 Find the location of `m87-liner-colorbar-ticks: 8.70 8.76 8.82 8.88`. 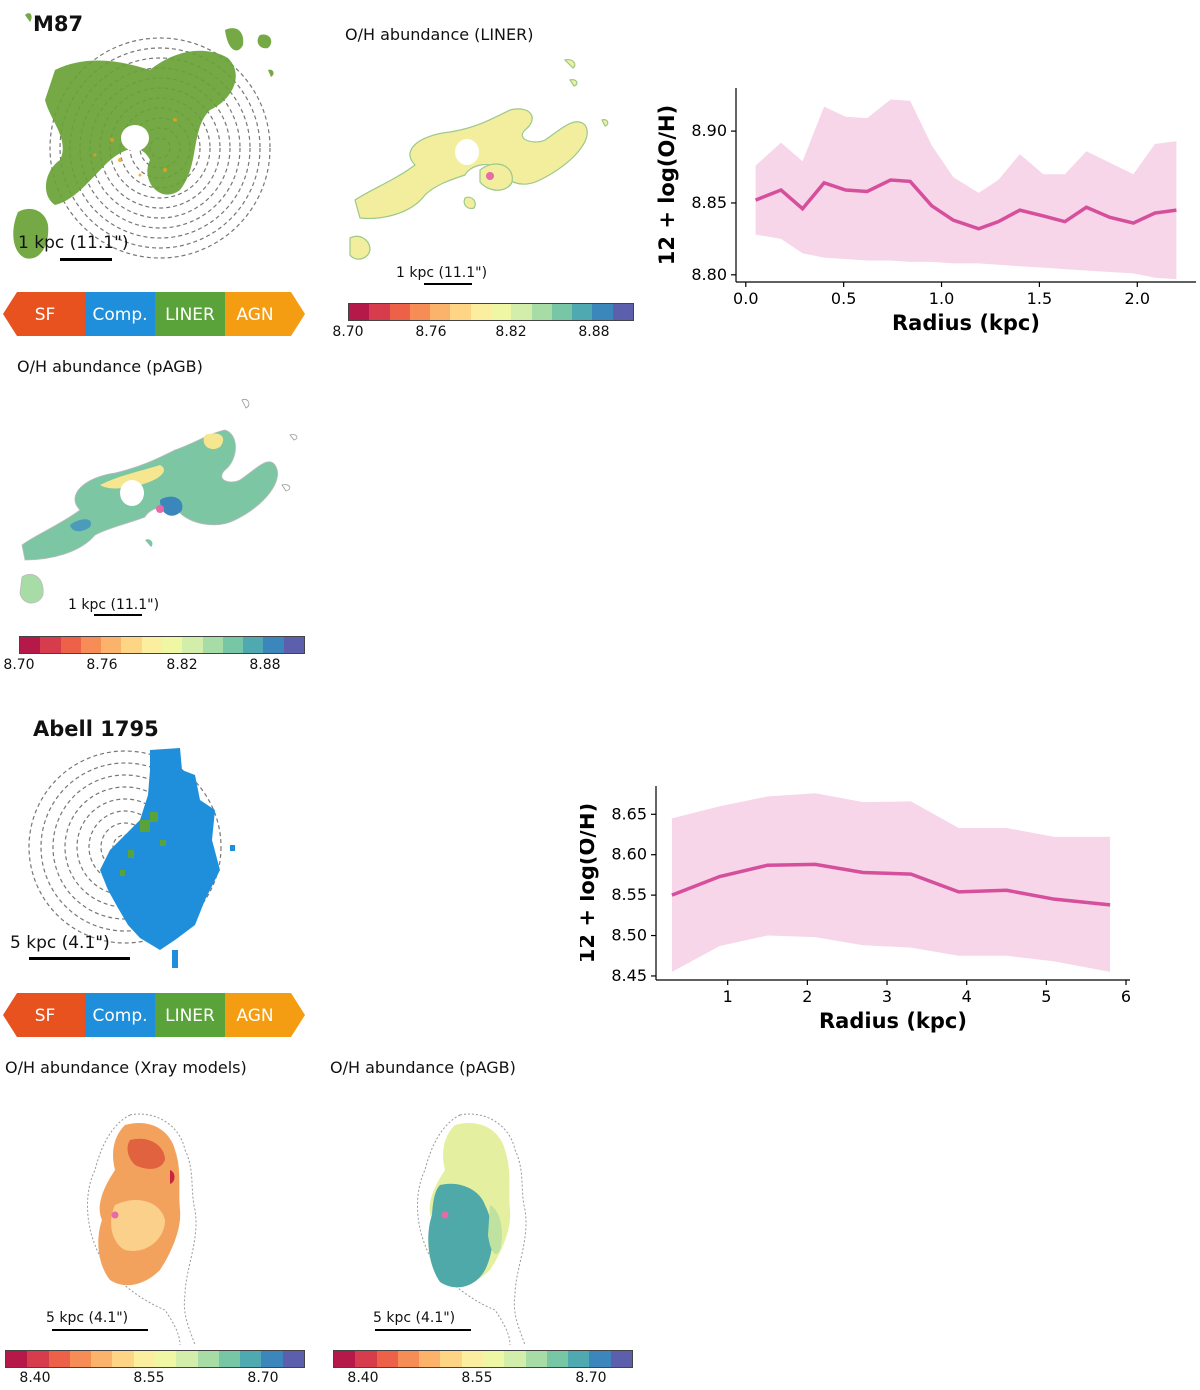

m87-liner-colorbar-ticks: 8.70 8.76 8.82 8.88 is located at coordinates (483, 334).